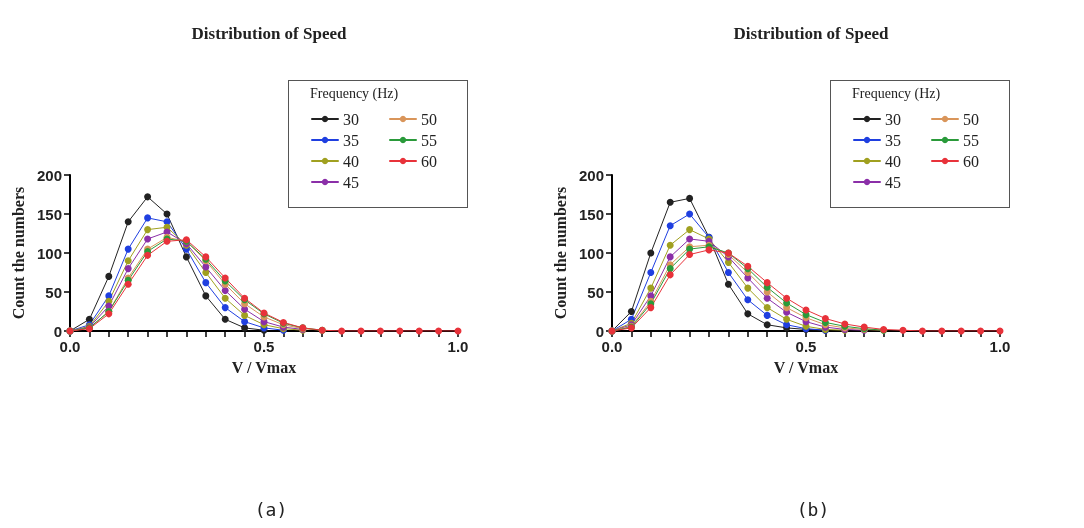 The height and width of the screenshot is (528, 1084). Describe the element at coordinates (271, 509) in the screenshot. I see `text: (a)` at that location.